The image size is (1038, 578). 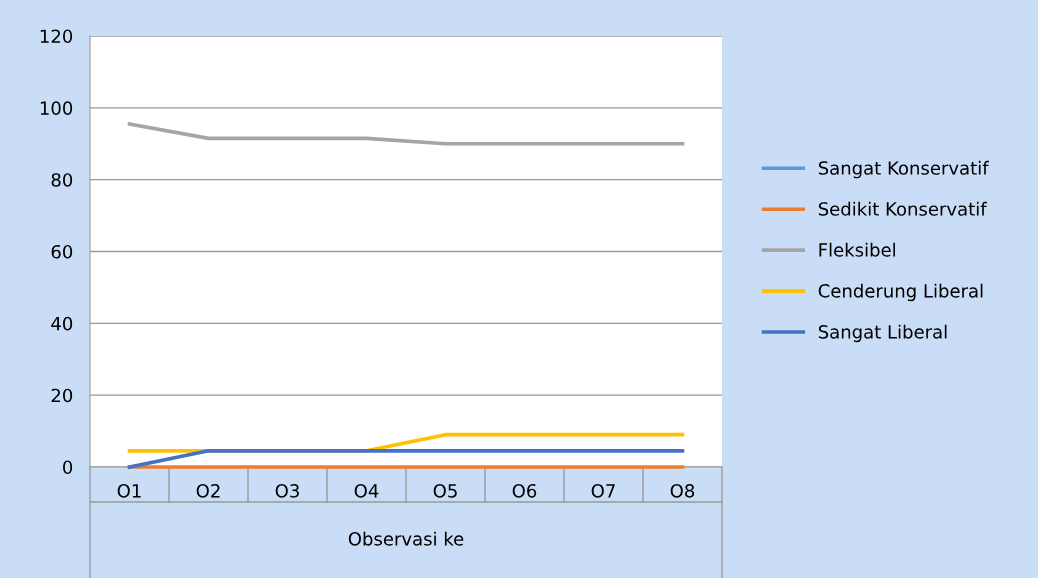 I want to click on legend-label: Cenderung Liberal, so click(x=900, y=292).